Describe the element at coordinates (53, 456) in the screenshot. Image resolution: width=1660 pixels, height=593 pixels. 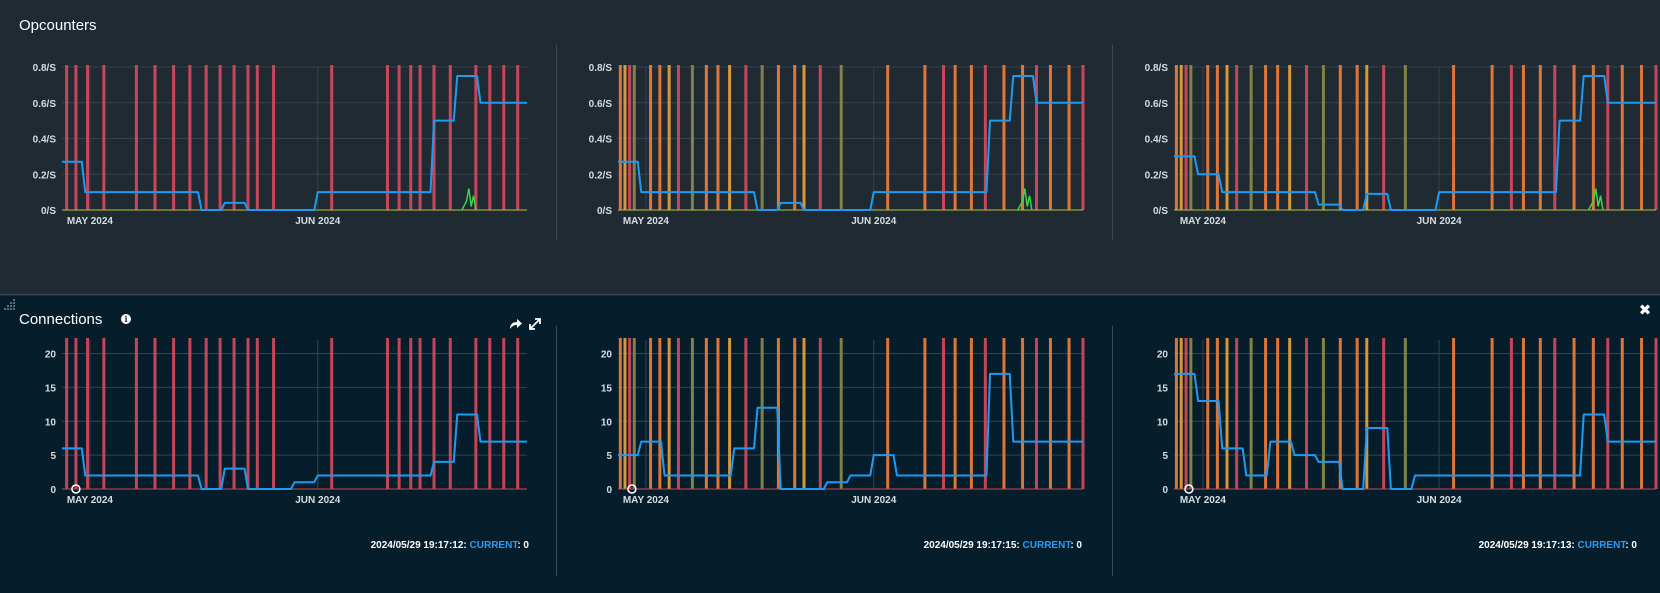
I see `y-tick-label: 5` at that location.